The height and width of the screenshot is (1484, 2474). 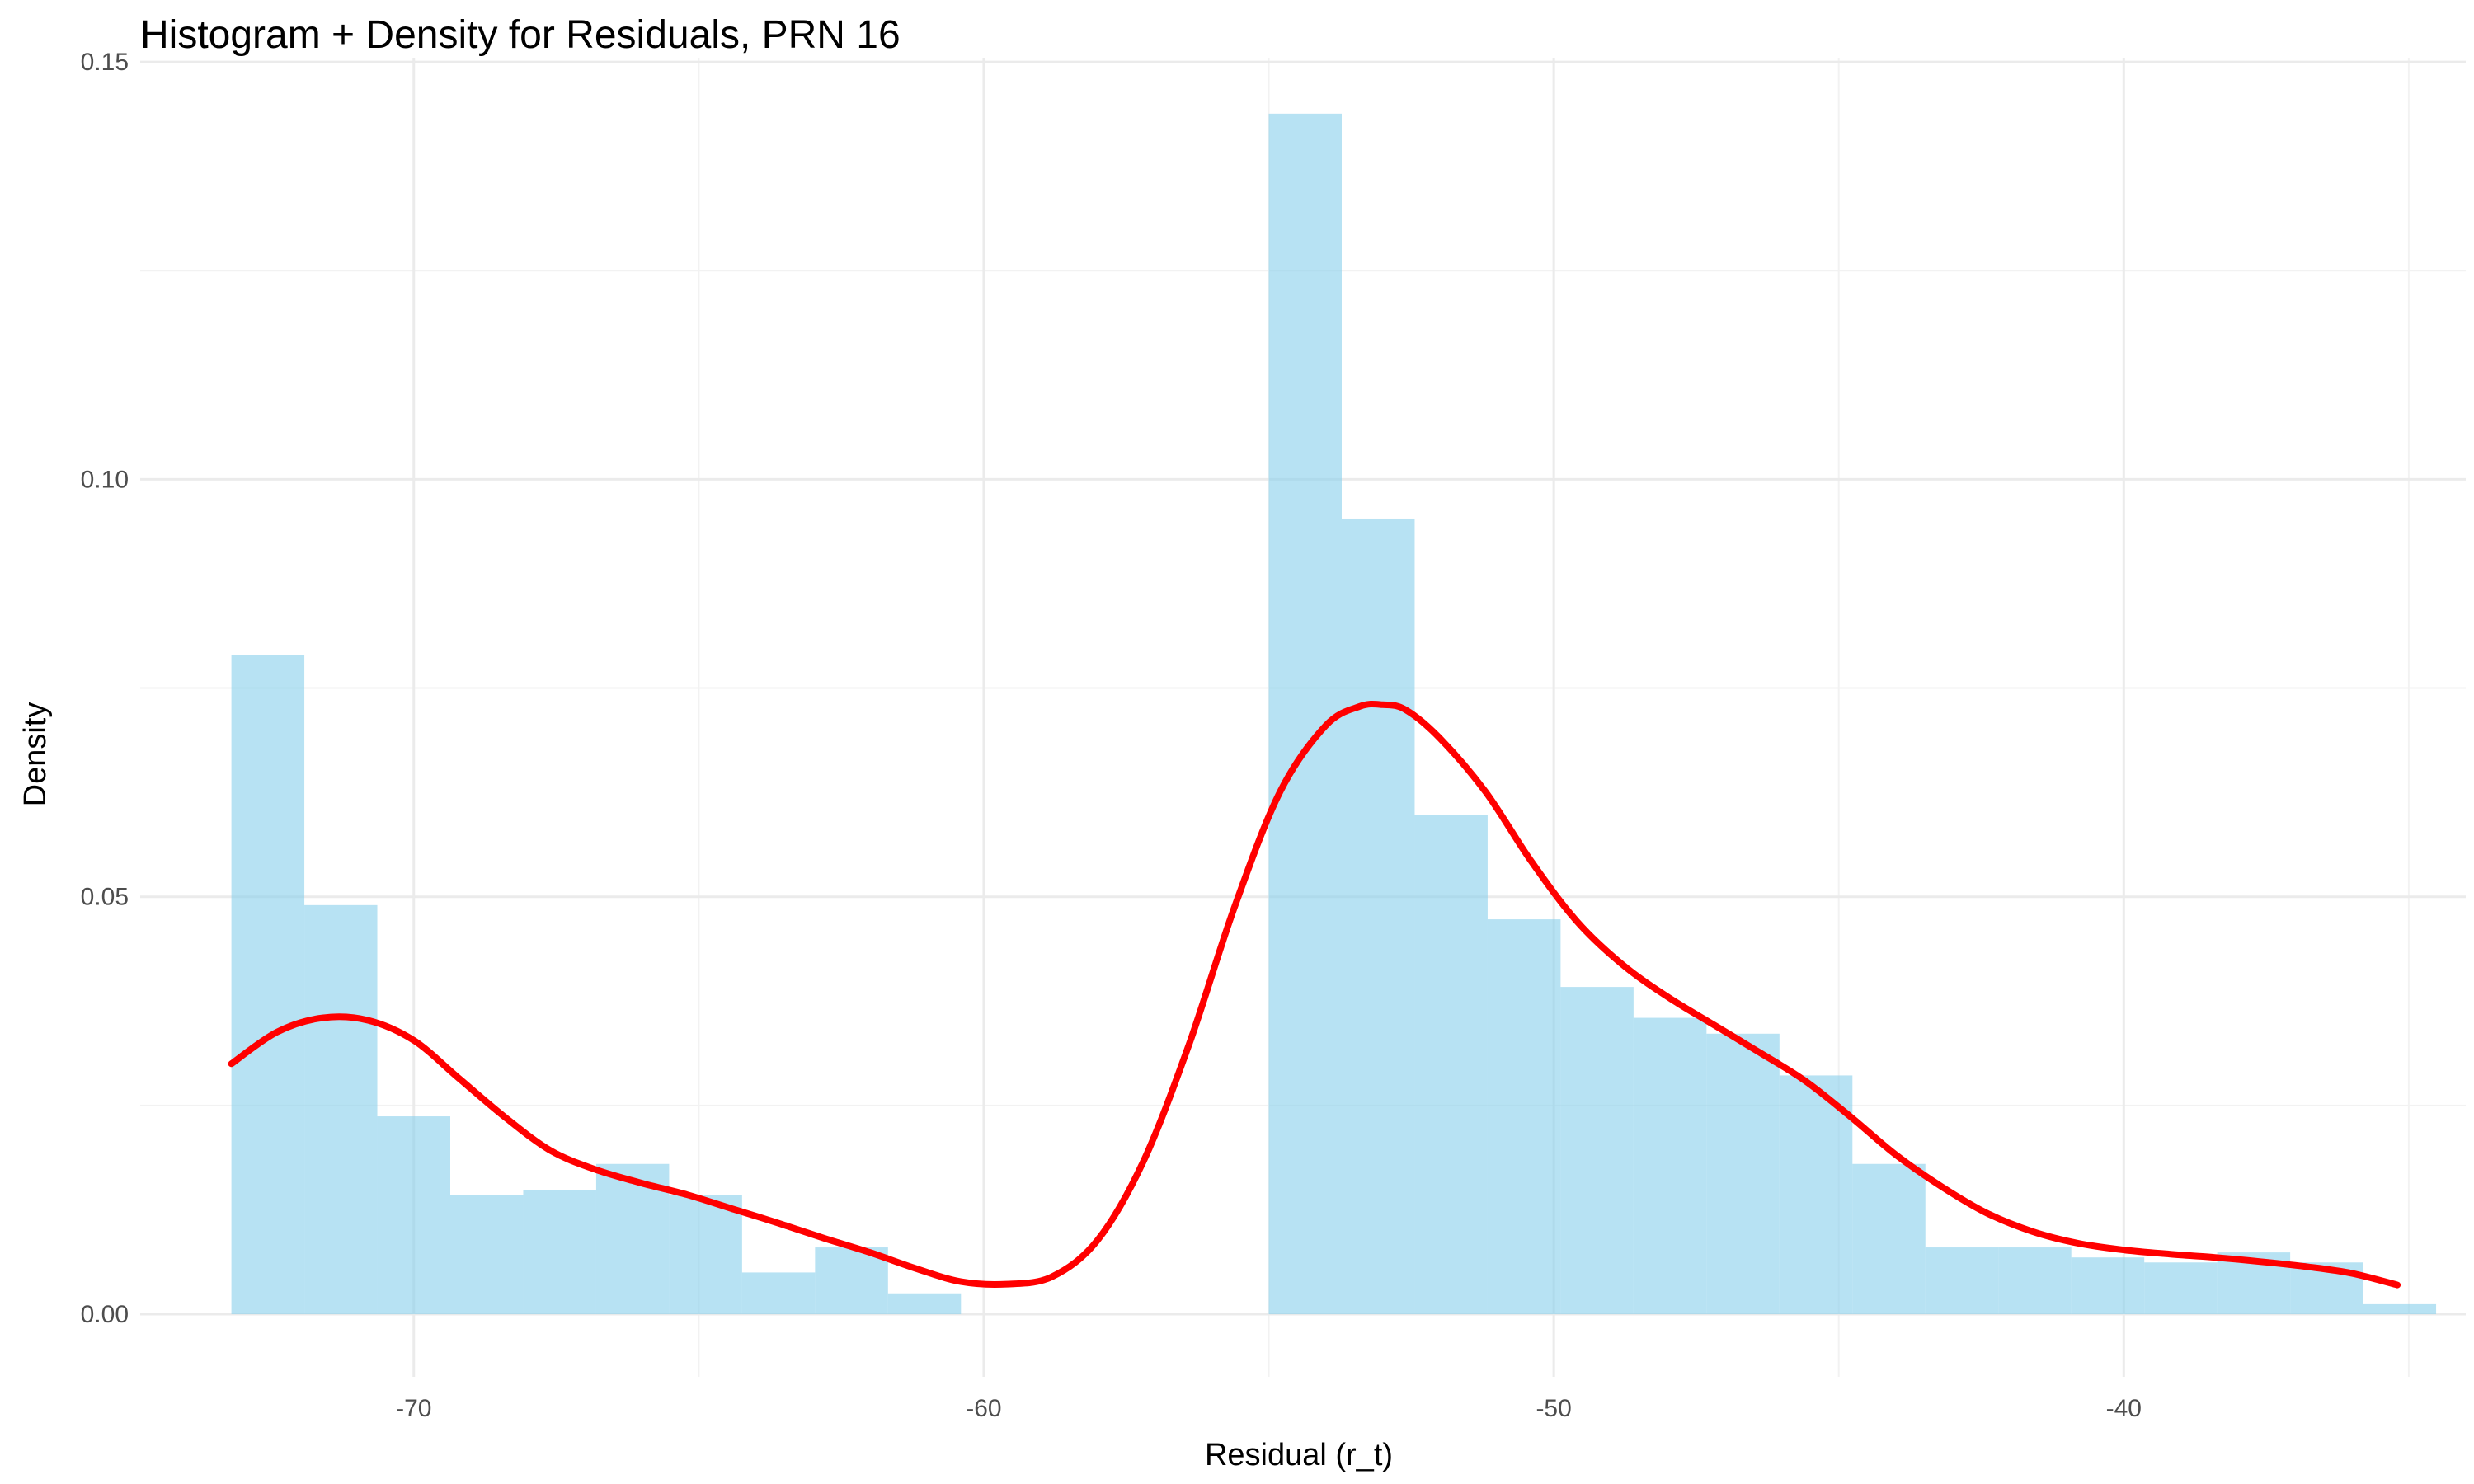 What do you see at coordinates (105, 1314) in the screenshot?
I see `y-tick-label: 0.00` at bounding box center [105, 1314].